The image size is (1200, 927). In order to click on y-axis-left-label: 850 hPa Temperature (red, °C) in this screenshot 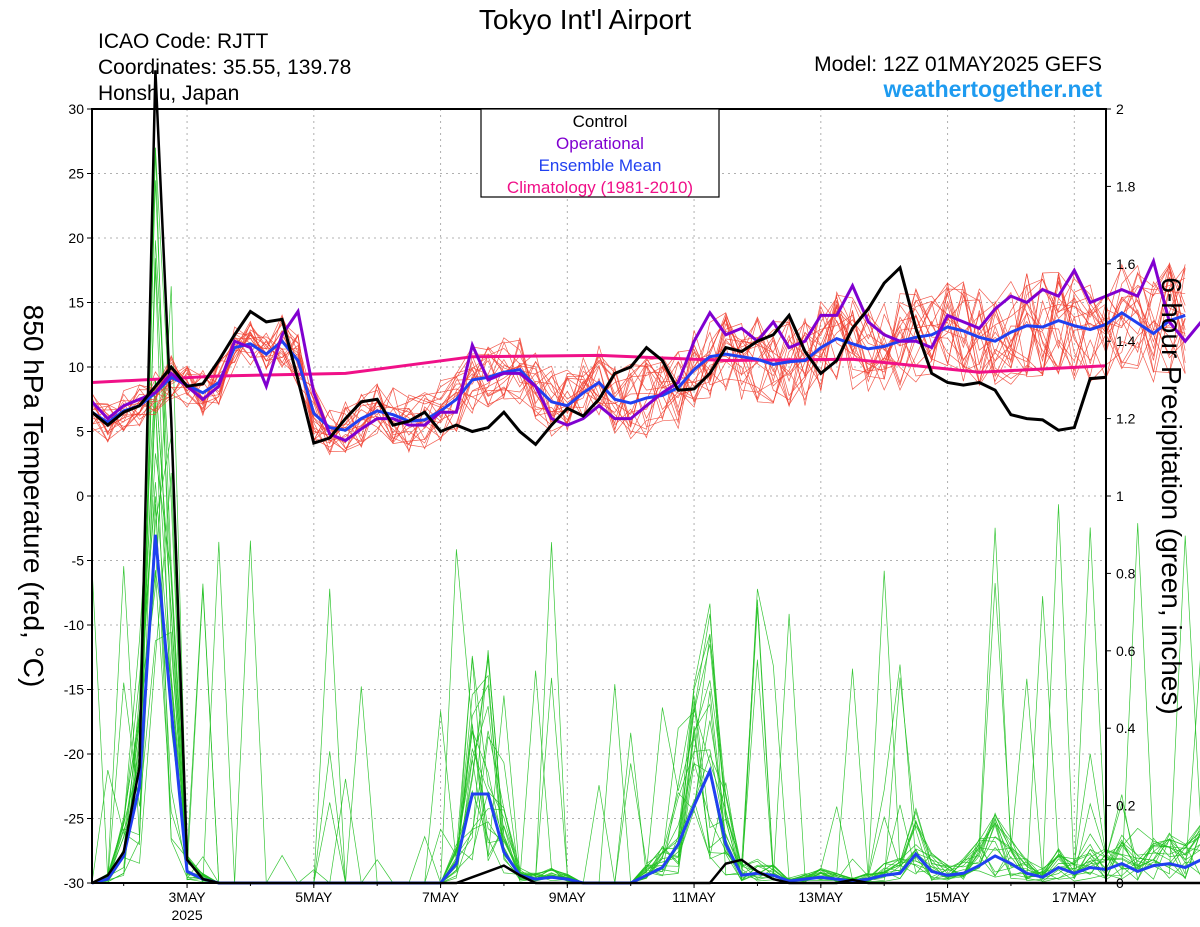, I will do `click(33, 496)`.